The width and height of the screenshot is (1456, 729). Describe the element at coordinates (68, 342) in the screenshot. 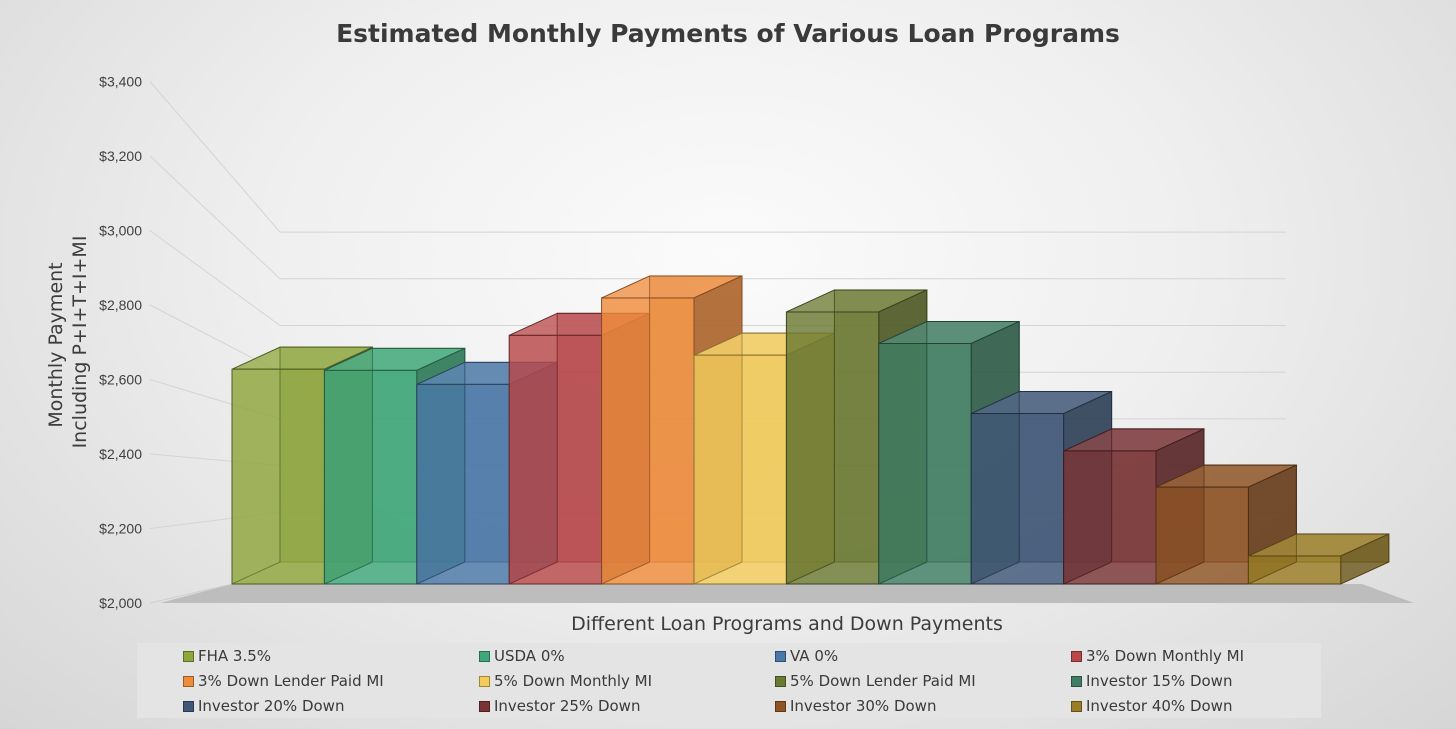

I see `y-axis-label: Monthly Payment Including P+I+T+I+MI` at that location.